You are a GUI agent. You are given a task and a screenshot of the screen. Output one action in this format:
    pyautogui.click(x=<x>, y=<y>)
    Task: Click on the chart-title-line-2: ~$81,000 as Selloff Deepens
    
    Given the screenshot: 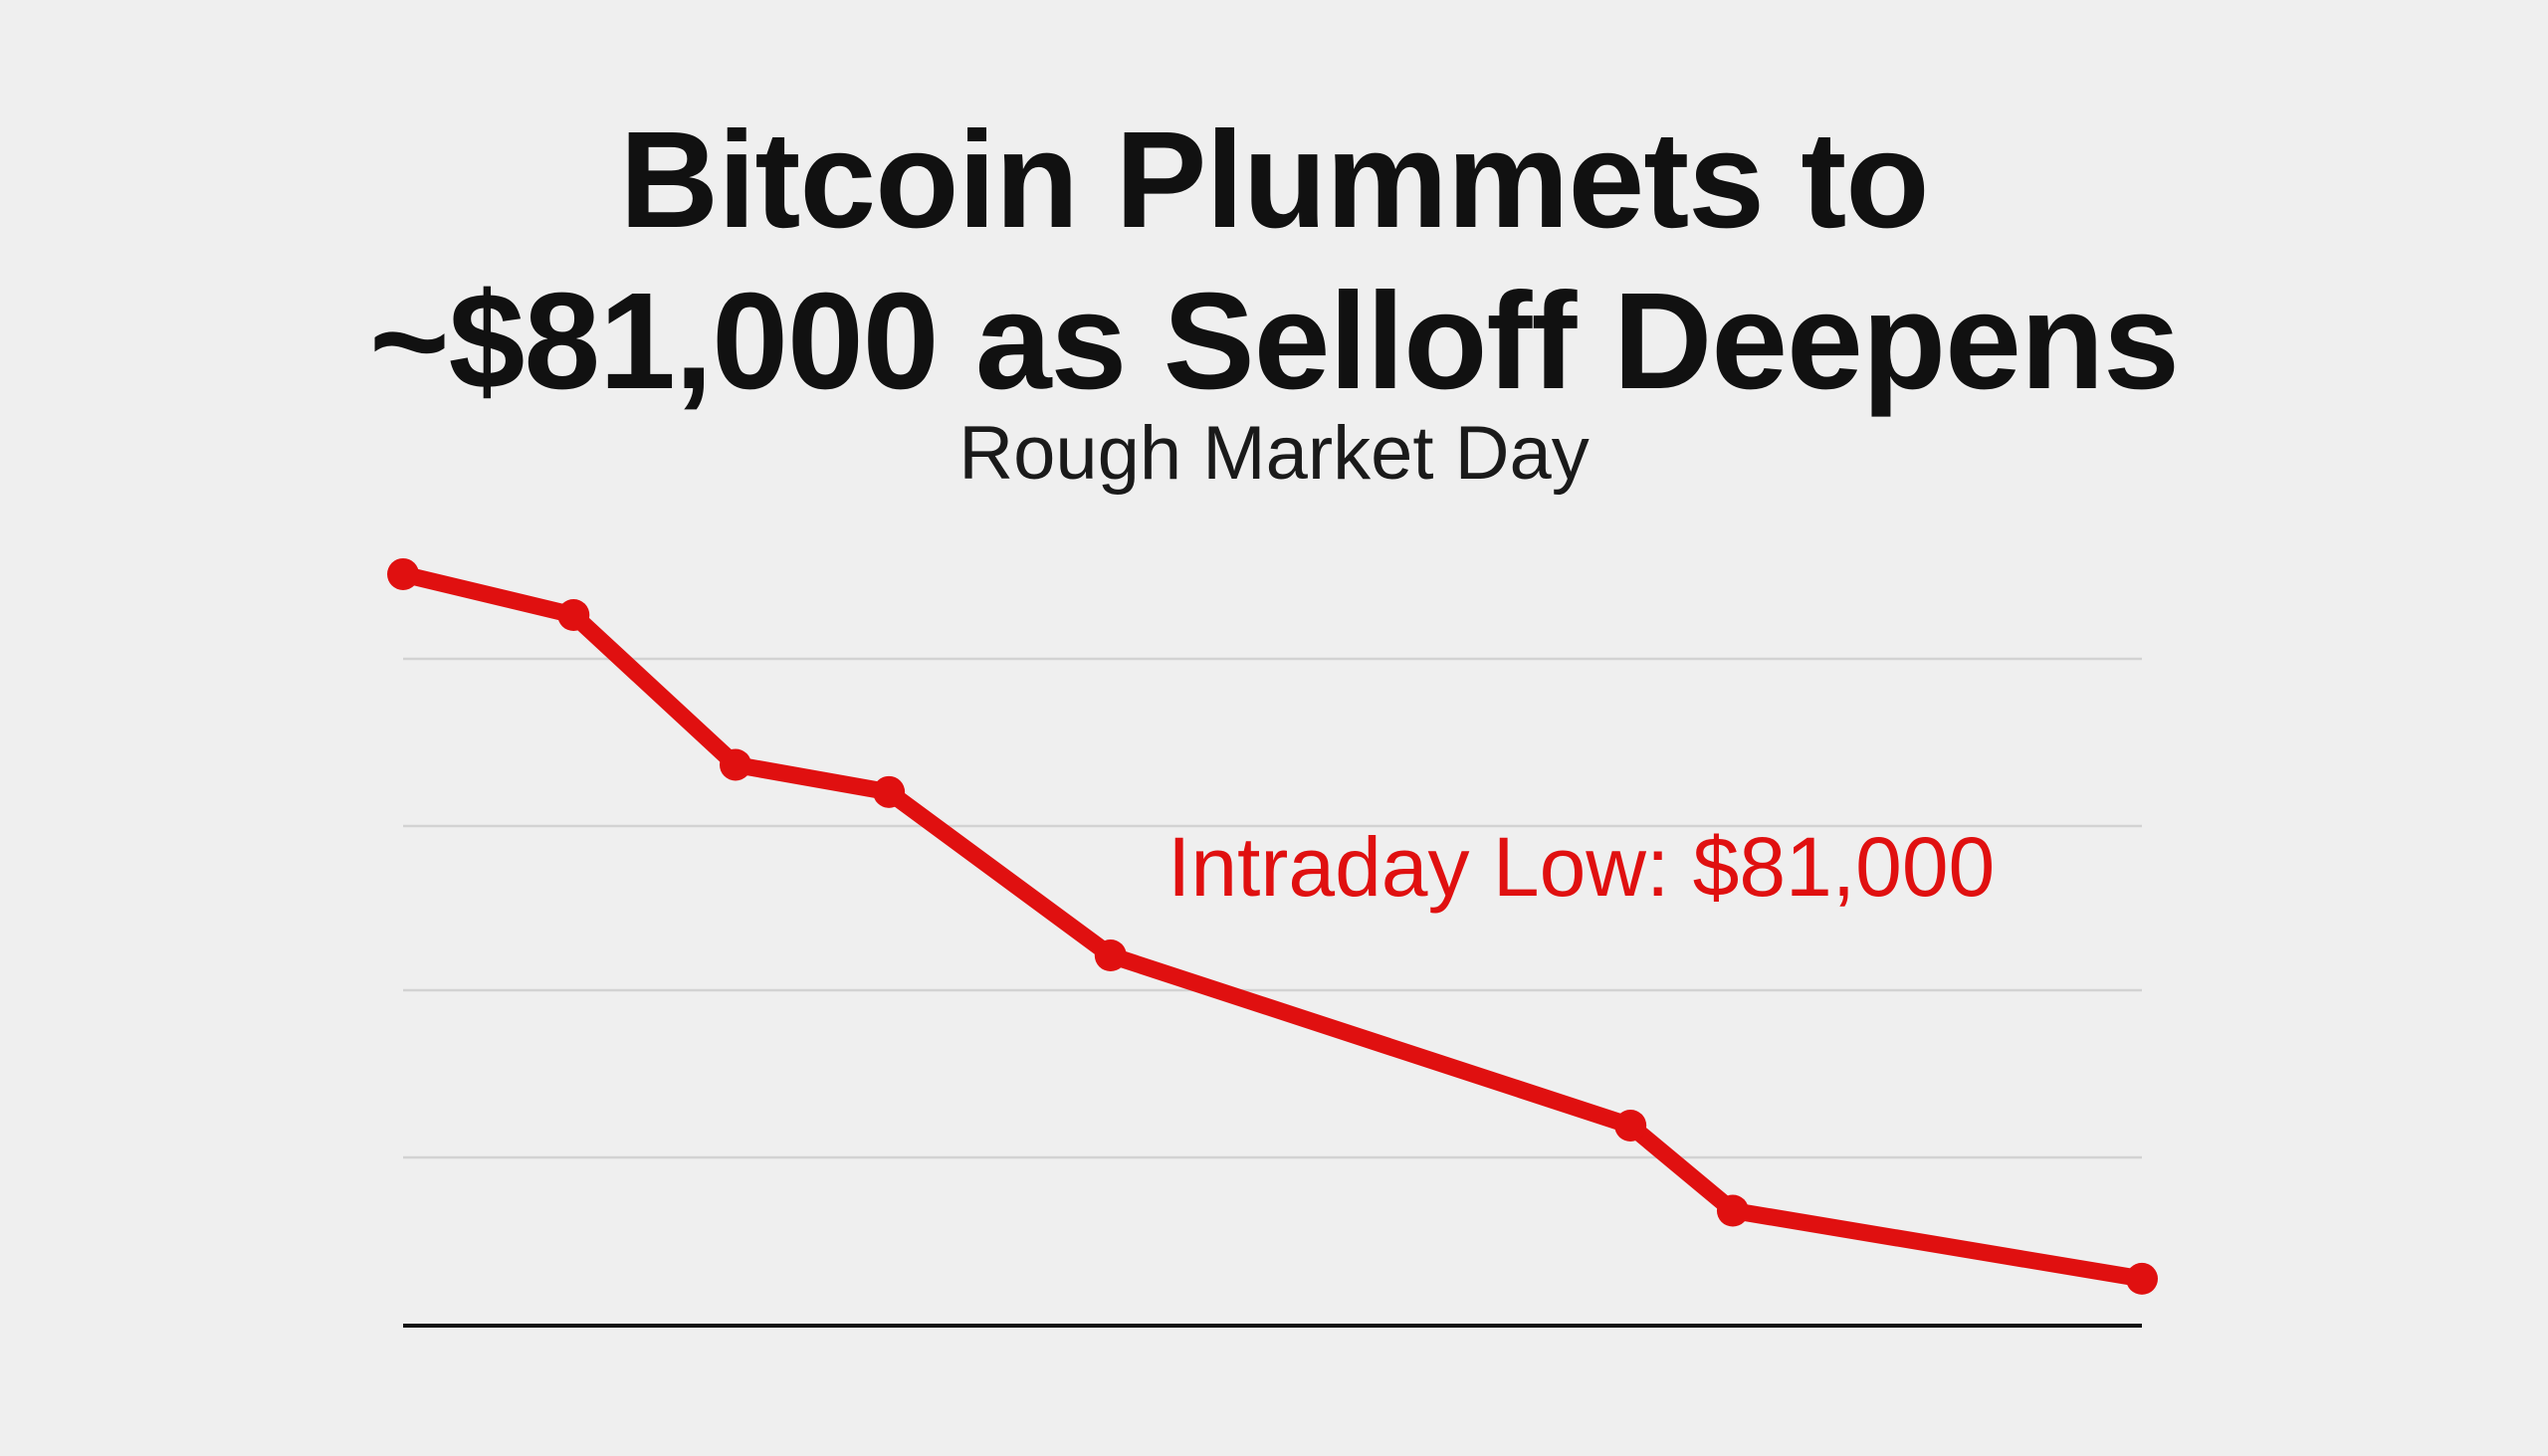 What is the action you would take?
    pyautogui.click(x=1274, y=341)
    